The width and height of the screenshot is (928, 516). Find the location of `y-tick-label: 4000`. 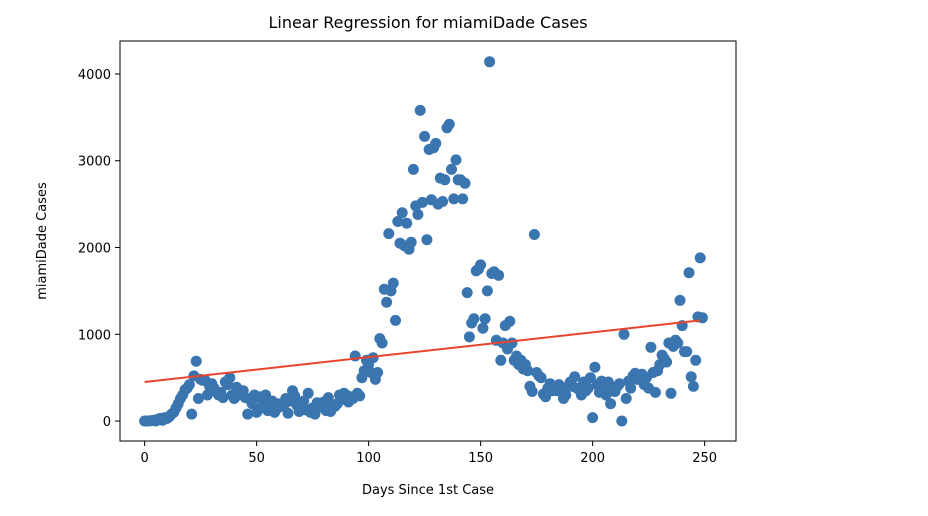

y-tick-label: 4000 is located at coordinates (94, 75).